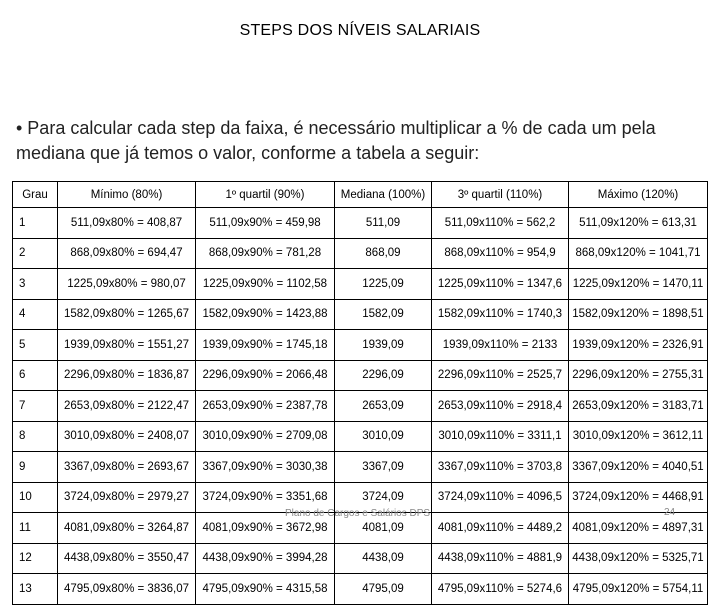 Image resolution: width=720 pixels, height=605 pixels. I want to click on minimo-cell: 3724,09x80% = 2979,27, so click(126, 497).